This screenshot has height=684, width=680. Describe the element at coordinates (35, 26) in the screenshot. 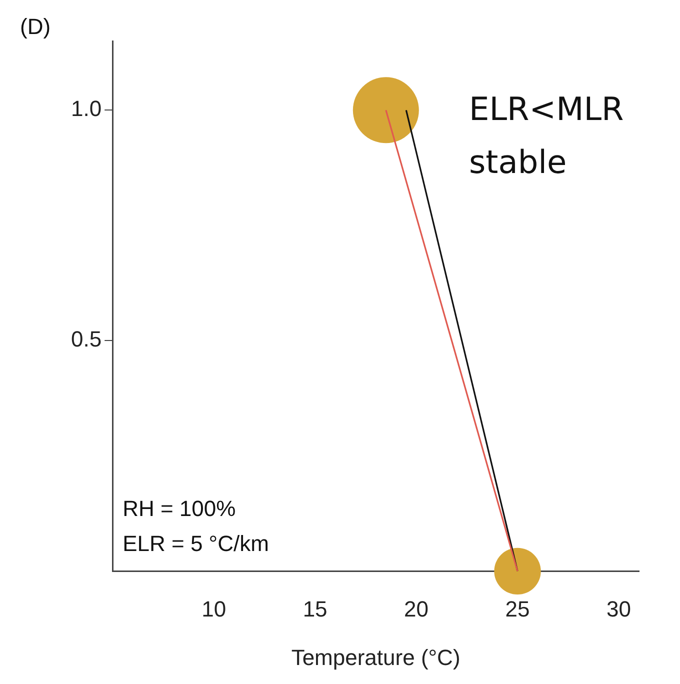

I see `text: (D)` at that location.